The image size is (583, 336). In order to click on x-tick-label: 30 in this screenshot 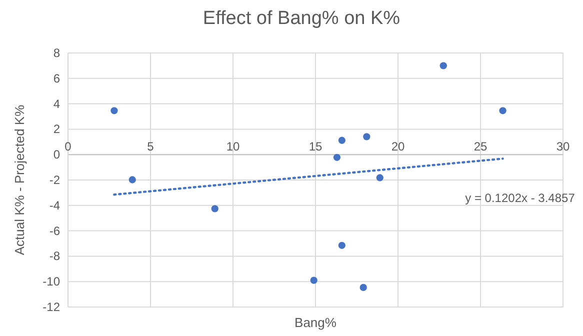, I will do `click(563, 147)`.